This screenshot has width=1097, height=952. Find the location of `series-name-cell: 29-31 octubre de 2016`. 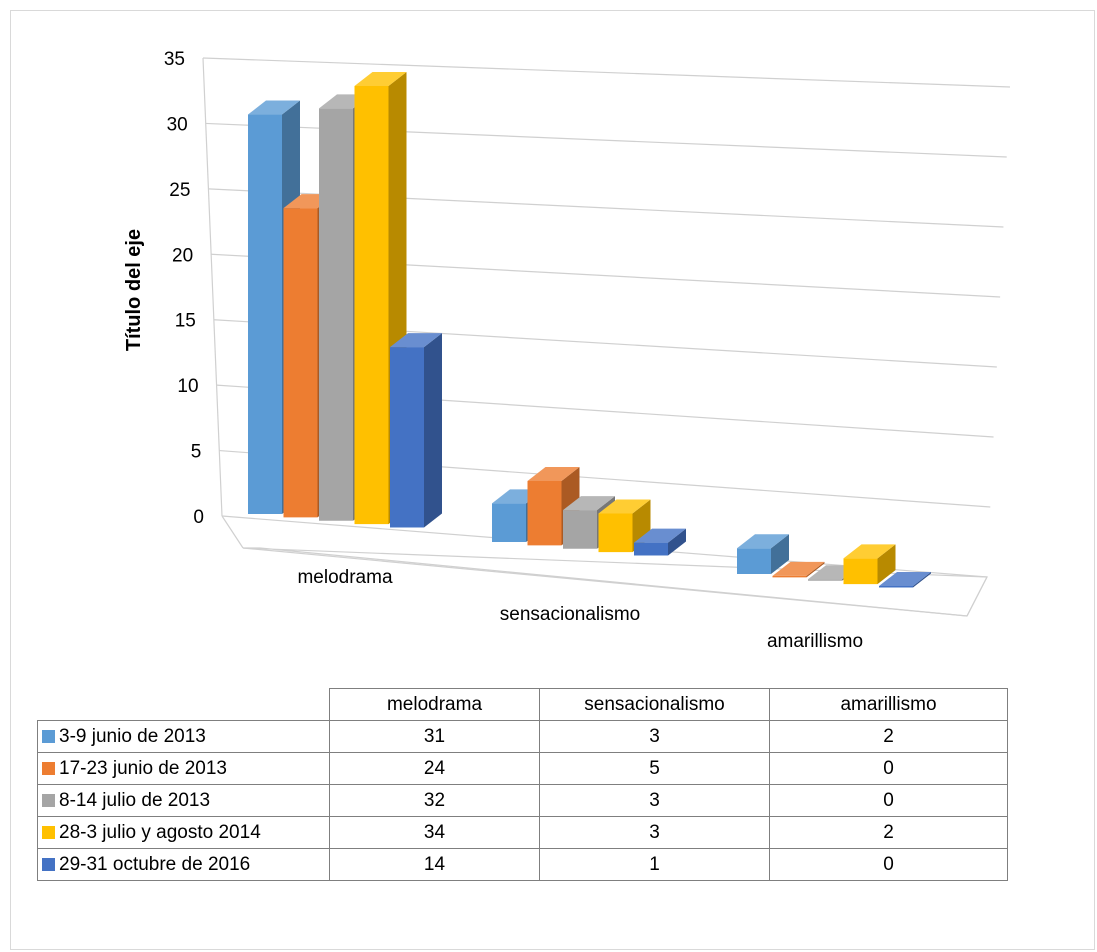

series-name-cell: 29-31 octubre de 2016 is located at coordinates (183, 864).